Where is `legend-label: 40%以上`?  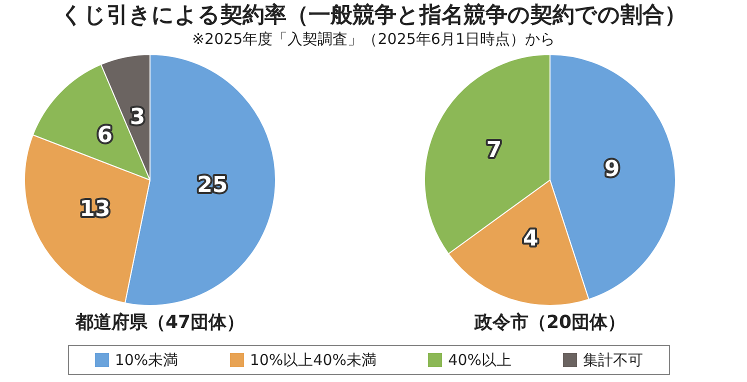 legend-label: 40%以上 is located at coordinates (480, 360).